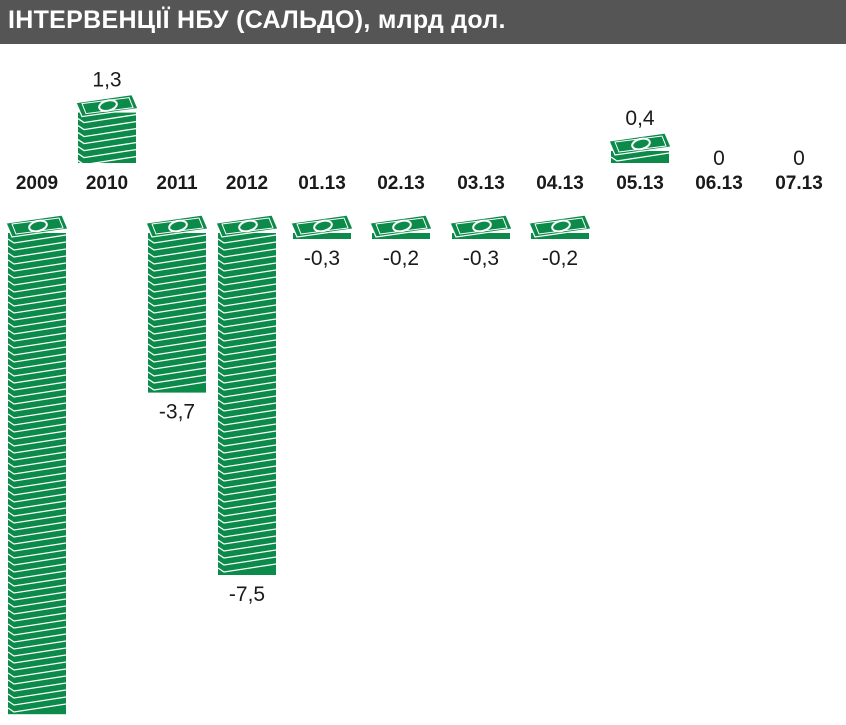 The width and height of the screenshot is (846, 725). What do you see at coordinates (401, 183) in the screenshot?
I see `category-label: 02.13` at bounding box center [401, 183].